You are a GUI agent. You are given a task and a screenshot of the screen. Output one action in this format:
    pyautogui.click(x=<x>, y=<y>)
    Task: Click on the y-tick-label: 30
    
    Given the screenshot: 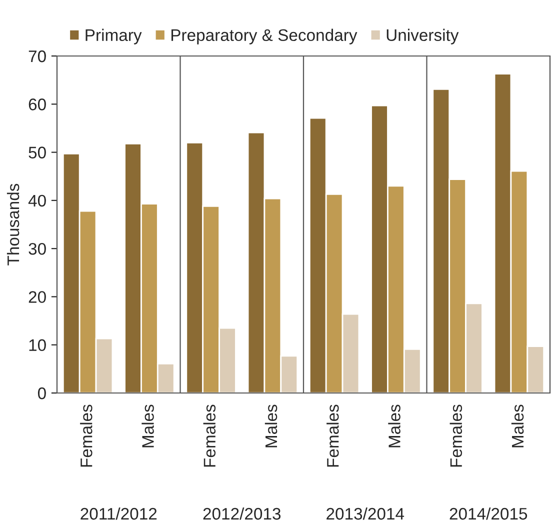 What is the action you would take?
    pyautogui.click(x=37, y=248)
    